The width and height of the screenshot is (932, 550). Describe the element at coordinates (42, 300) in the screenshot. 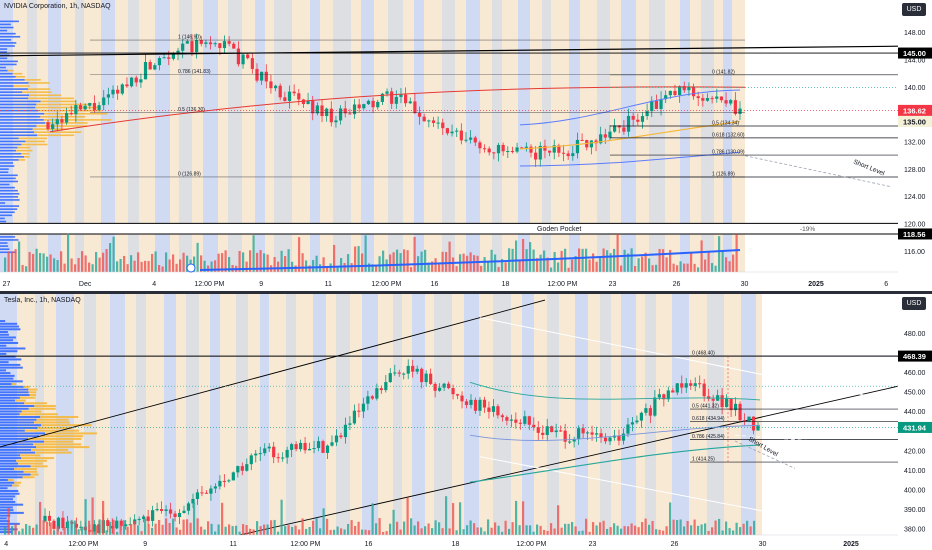

I see `tsla-symbol-title: Tesla, Inc., 1h, NASDAQ` at that location.